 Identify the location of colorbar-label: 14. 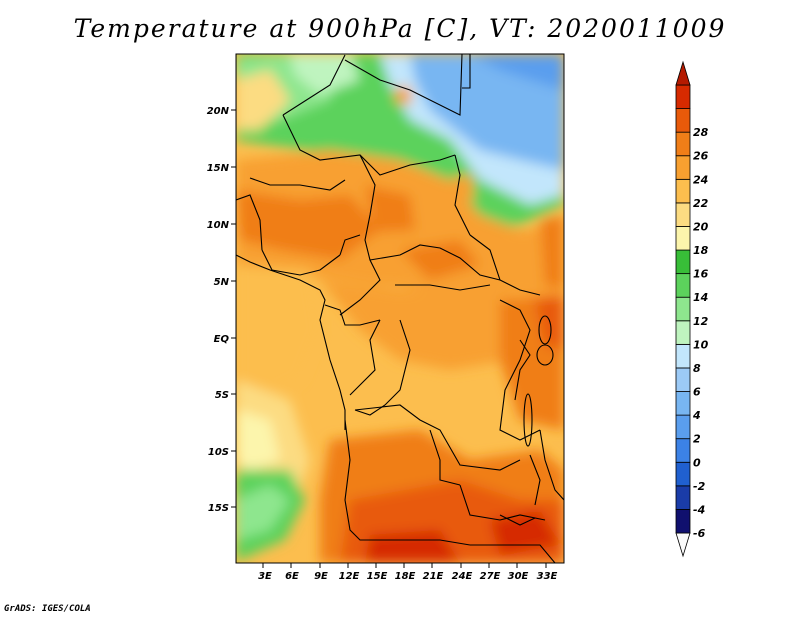
(700, 297).